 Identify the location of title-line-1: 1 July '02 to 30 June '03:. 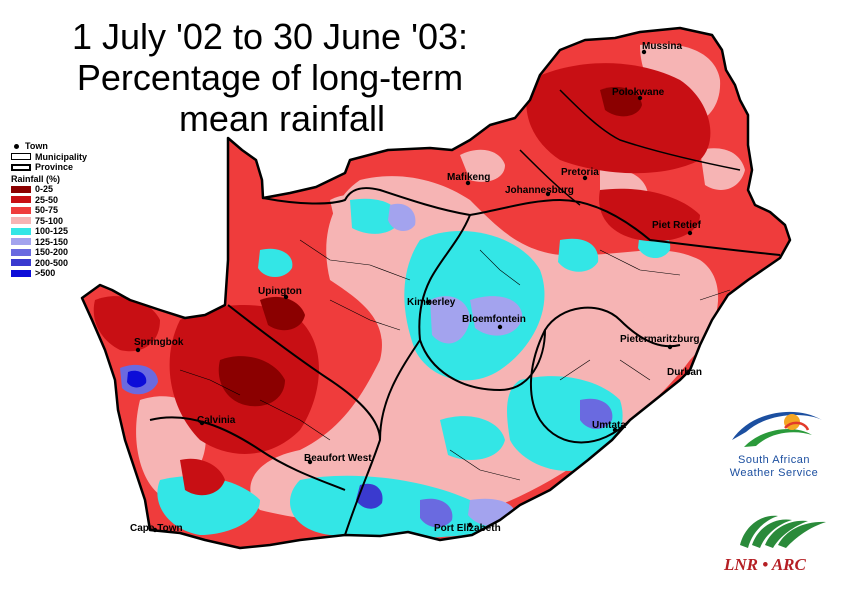
(270, 36).